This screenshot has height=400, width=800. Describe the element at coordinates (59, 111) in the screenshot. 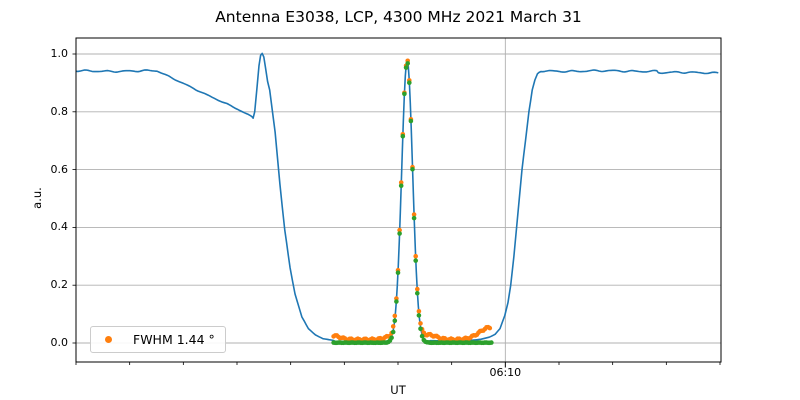

I see `y-tick-label: 0.8` at that location.